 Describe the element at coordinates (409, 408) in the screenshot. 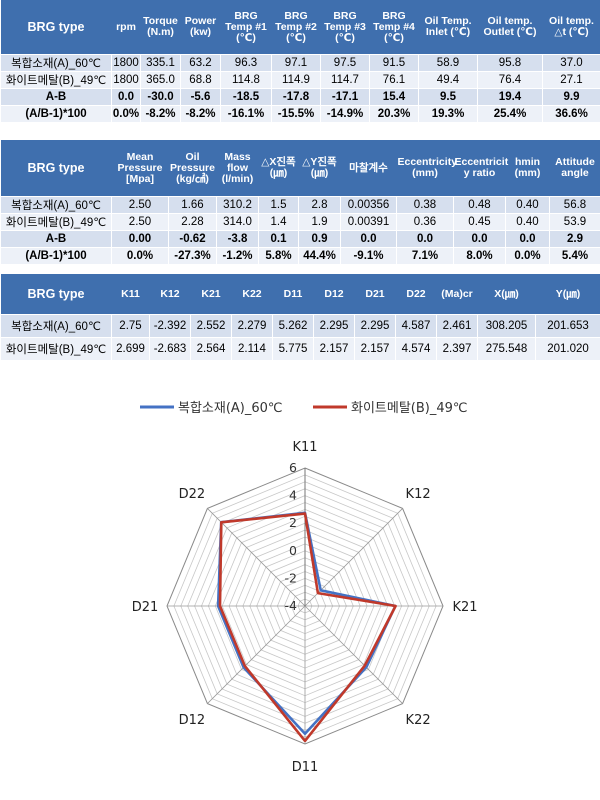

I see `legend-label: 화이트메탈(B)_49℃` at that location.